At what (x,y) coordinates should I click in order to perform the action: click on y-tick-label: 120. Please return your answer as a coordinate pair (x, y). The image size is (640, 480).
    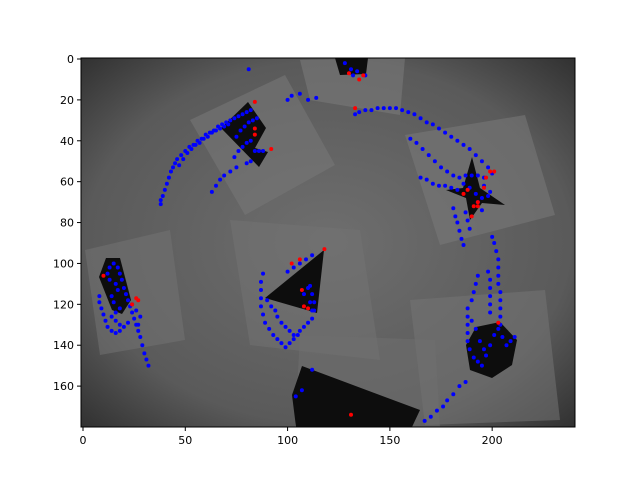
    Looking at the image, I should click on (63, 304).